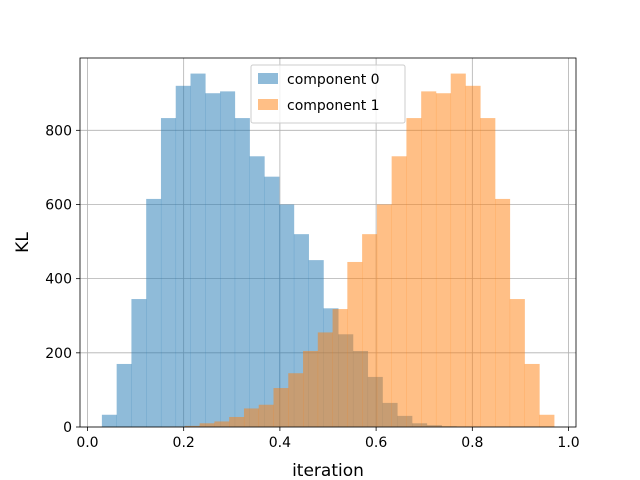  Describe the element at coordinates (58, 280) in the screenshot. I see `y-tick-label: 400` at that location.